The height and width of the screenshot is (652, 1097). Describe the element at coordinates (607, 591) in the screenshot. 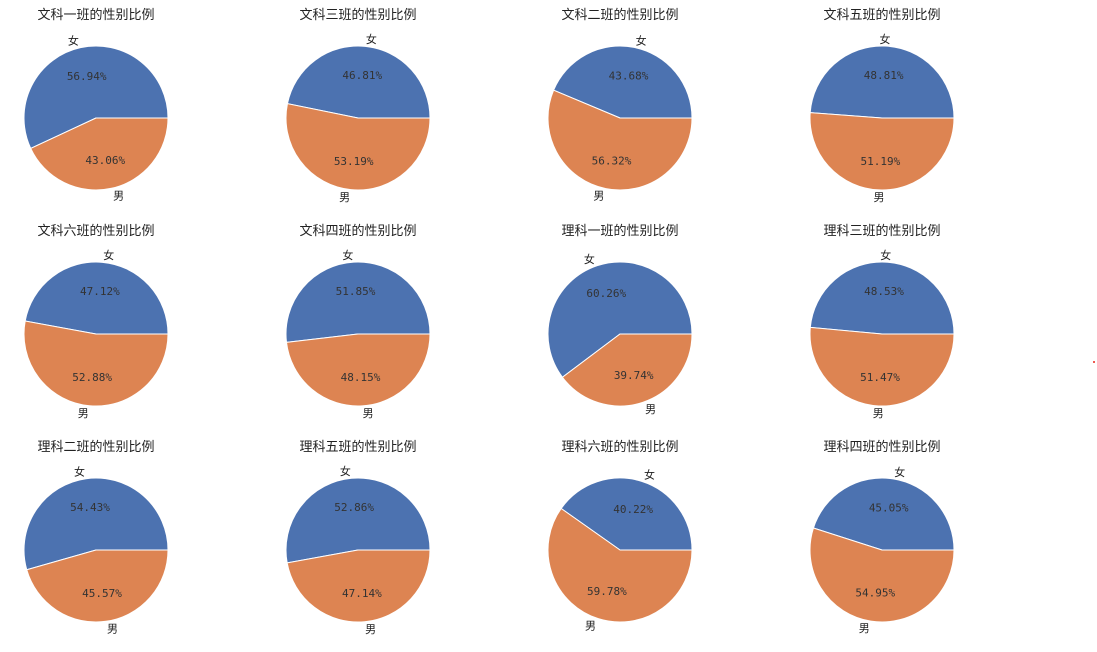

I see `slice-percent-label: 59.78%` at that location.